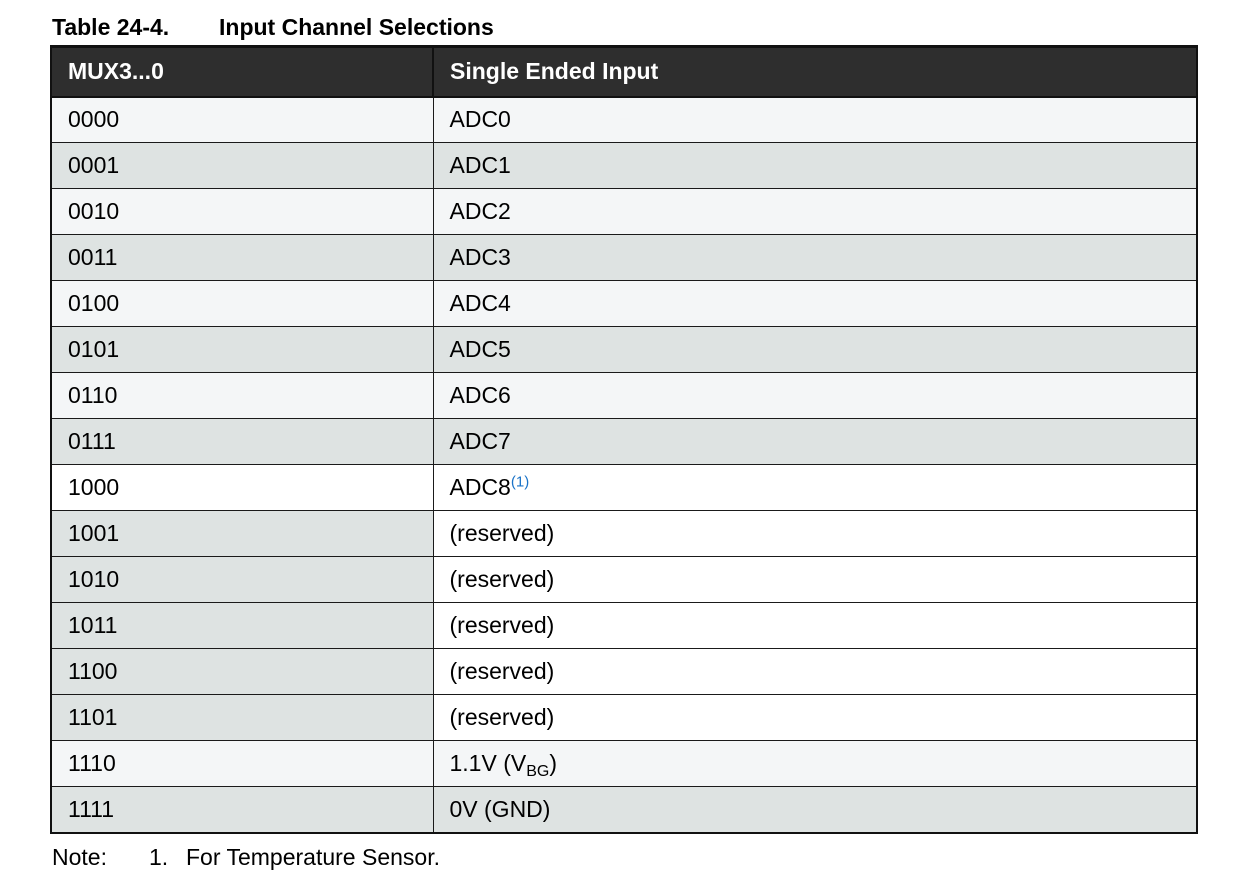  I want to click on table-row: 0001 ADC1, so click(624, 165).